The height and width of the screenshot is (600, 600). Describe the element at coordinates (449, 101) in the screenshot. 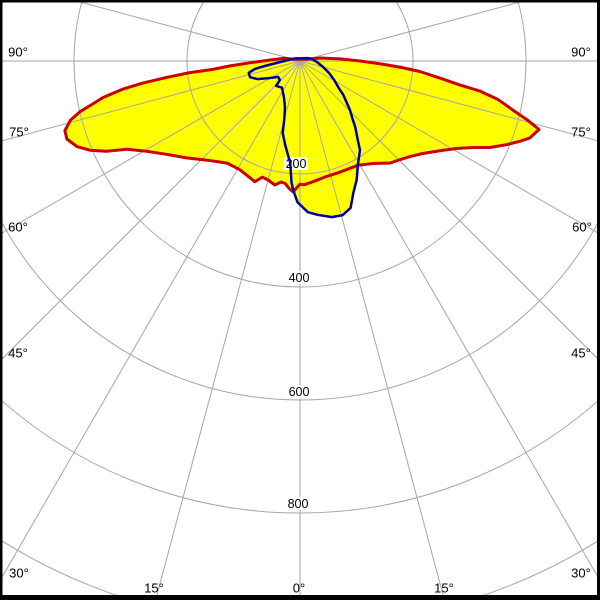

I see `grid-radial-75deg` at that location.